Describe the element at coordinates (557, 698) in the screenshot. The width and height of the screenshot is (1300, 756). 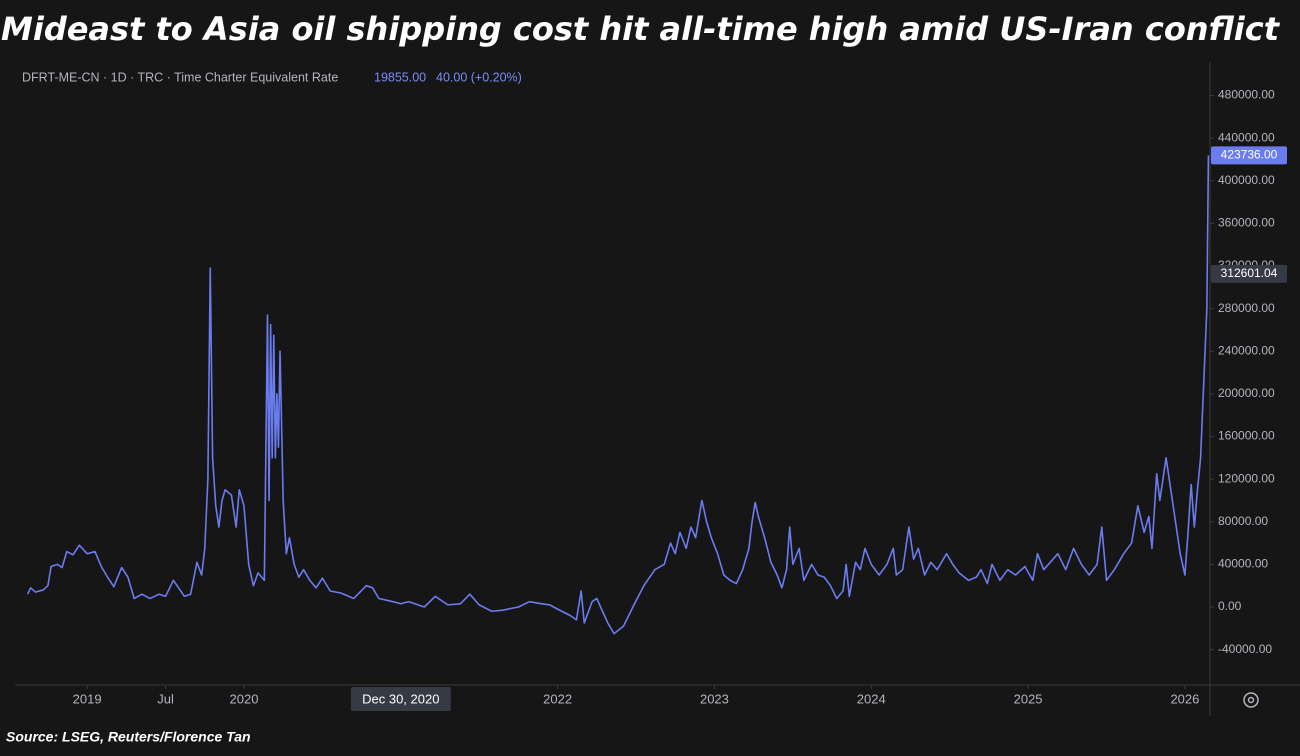
I see `x-tick-label: 2022` at that location.